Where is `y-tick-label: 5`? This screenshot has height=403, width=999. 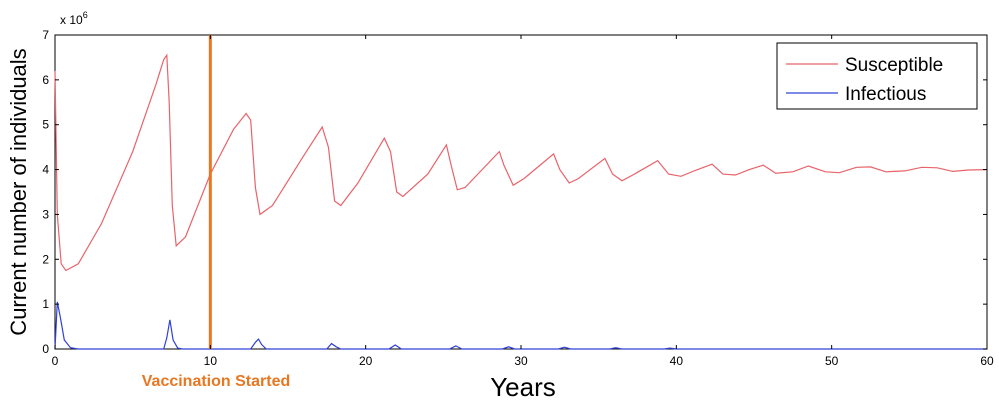 y-tick-label: 5 is located at coordinates (45, 125).